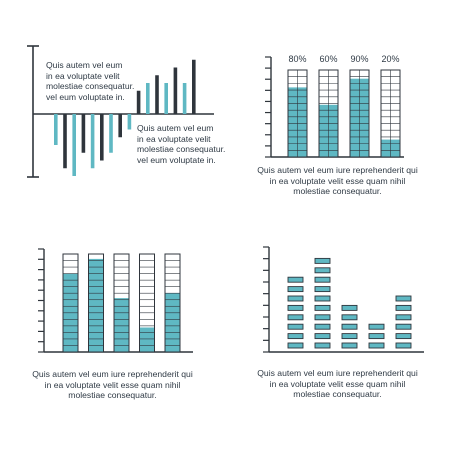 The height and width of the screenshot is (450, 450). I want to click on bar-label: 60%, so click(328, 59).